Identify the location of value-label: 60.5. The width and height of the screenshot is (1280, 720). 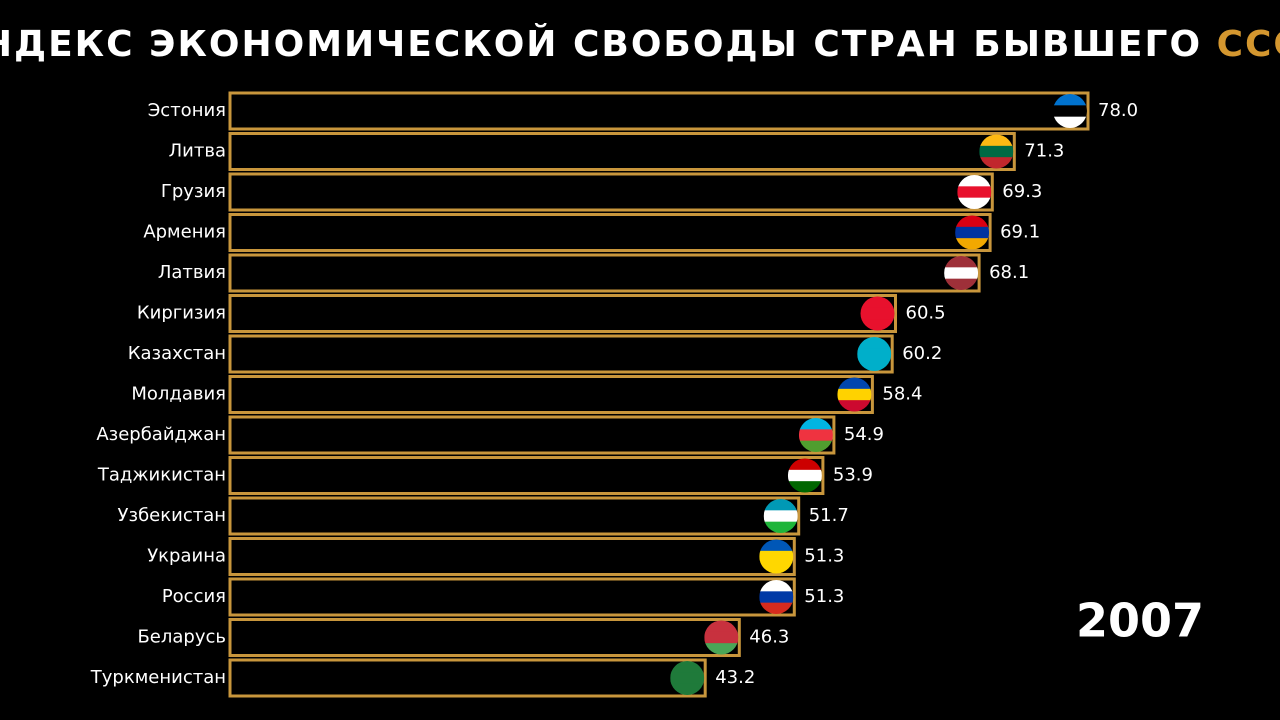
(926, 313).